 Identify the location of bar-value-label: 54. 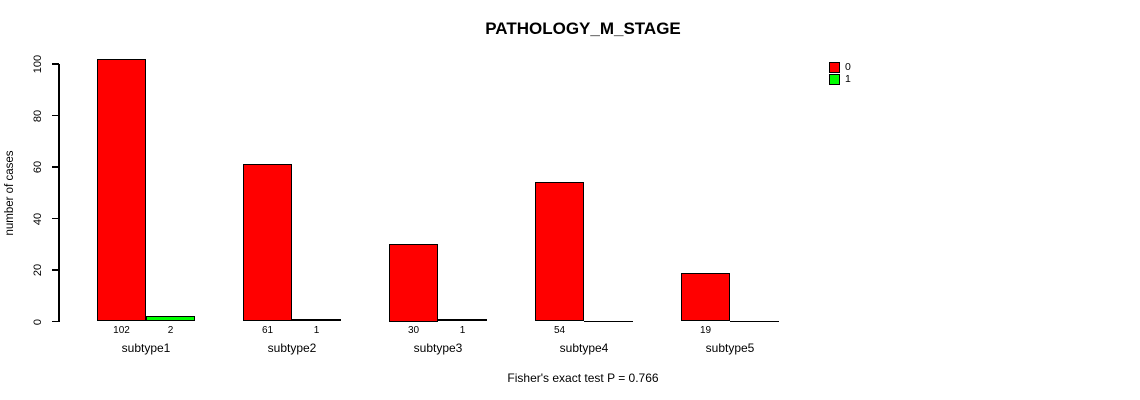
(559, 330).